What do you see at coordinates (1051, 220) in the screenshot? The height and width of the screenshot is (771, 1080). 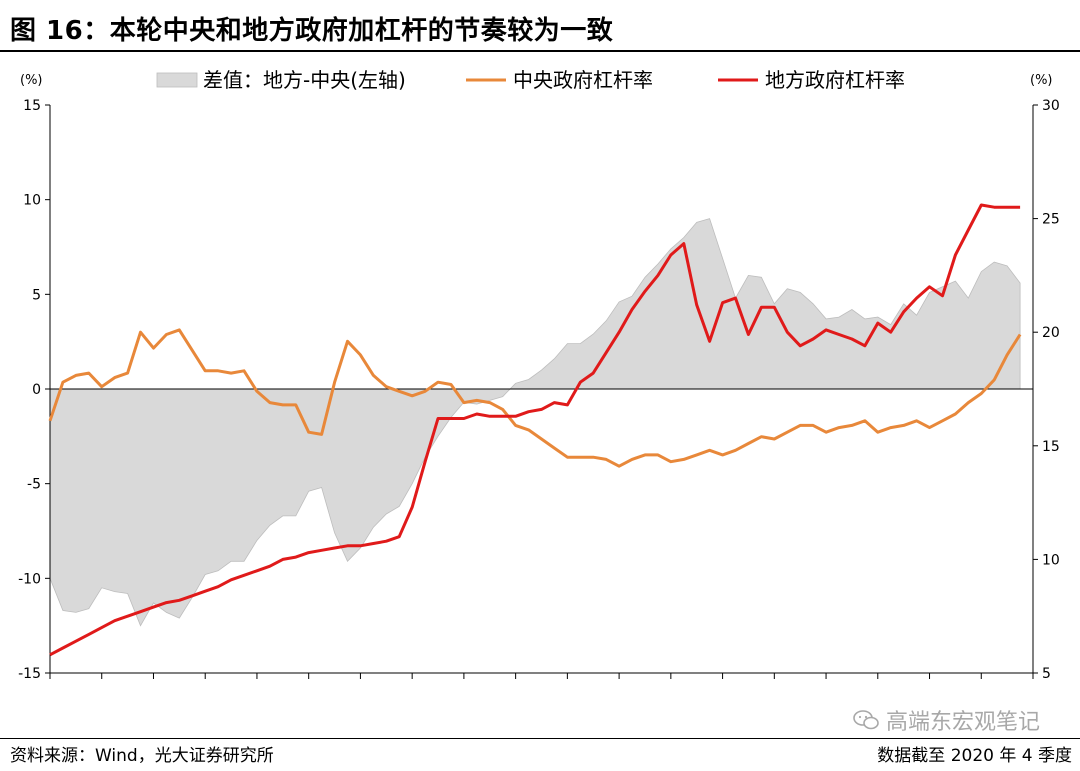 I see `right-axis-tick-label: 25` at bounding box center [1051, 220].